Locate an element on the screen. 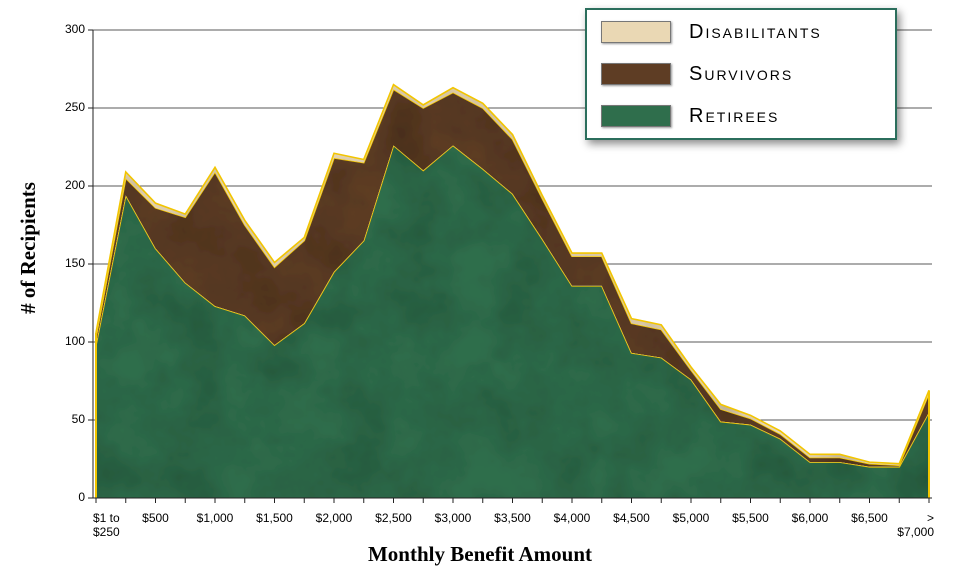 This screenshot has height=569, width=961. x-tick-label: $3,000 is located at coordinates (453, 518).